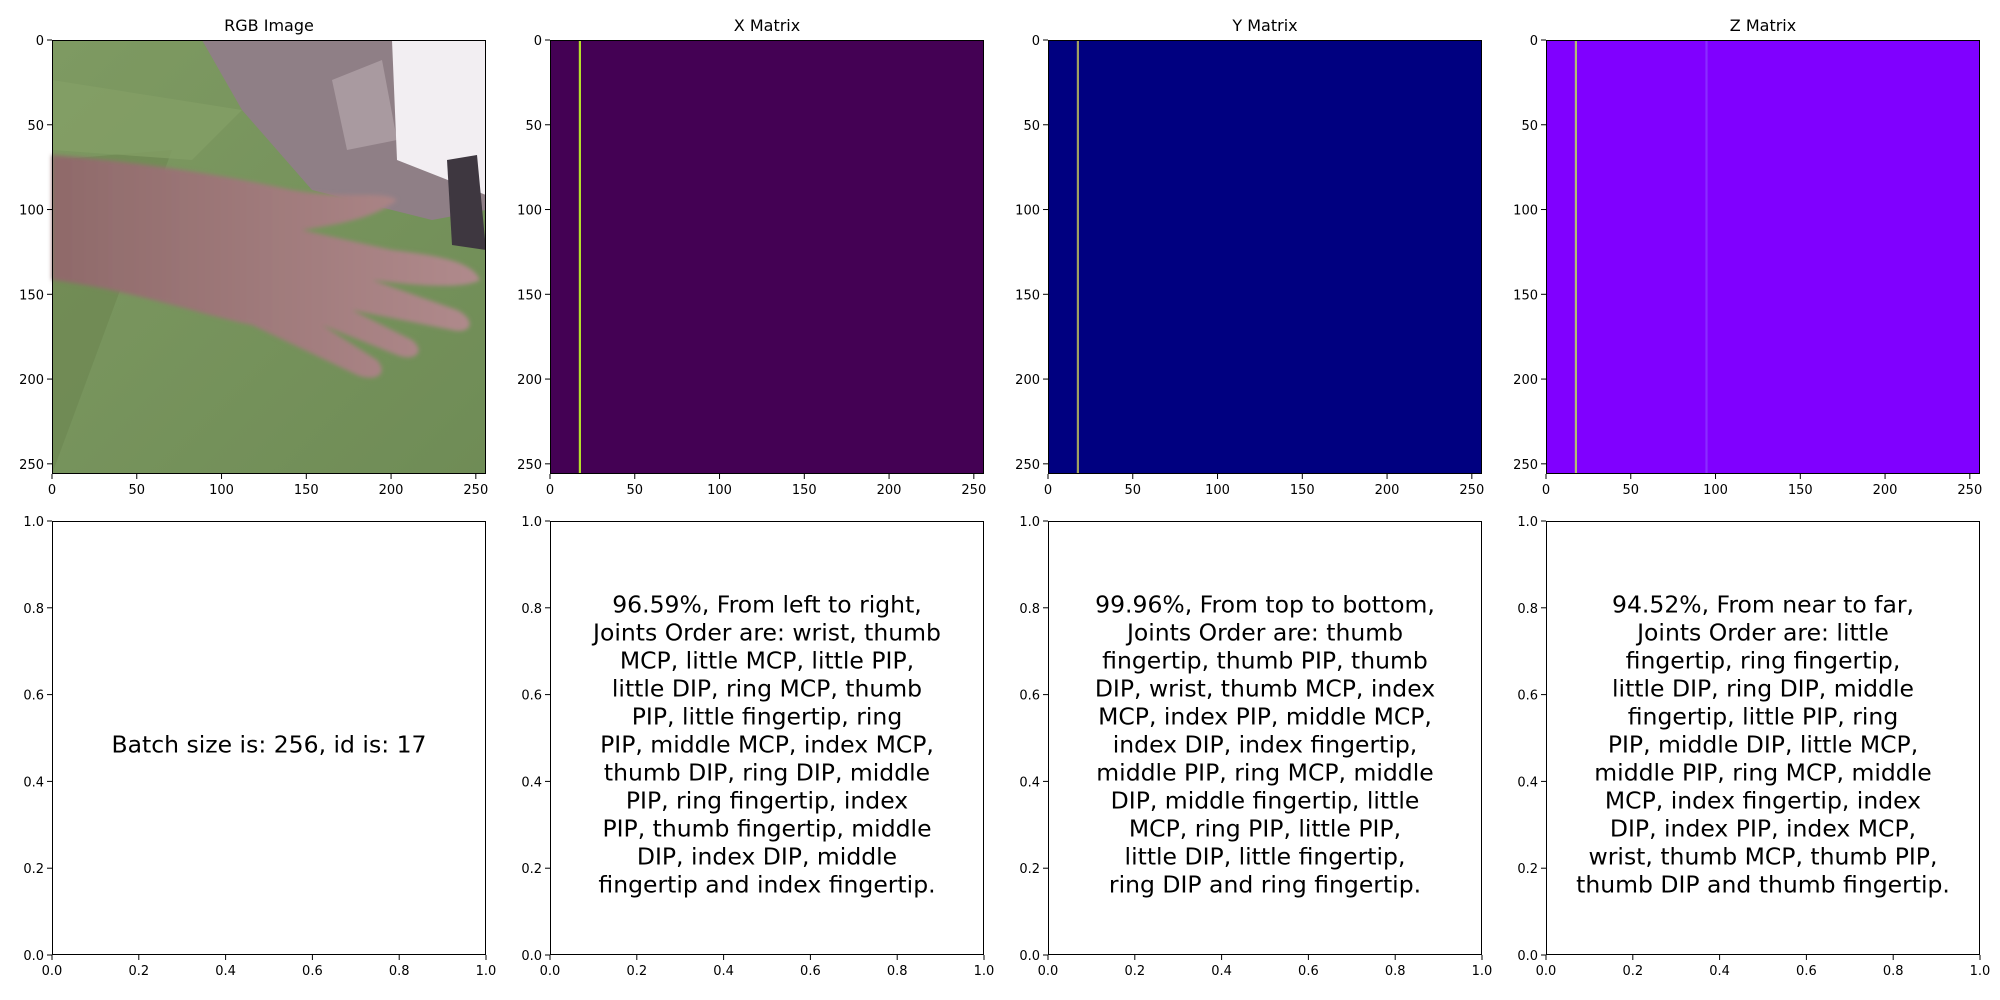  What do you see at coordinates (1763, 689) in the screenshot?
I see `annotation-line: little DIP, ring DIP, middle` at bounding box center [1763, 689].